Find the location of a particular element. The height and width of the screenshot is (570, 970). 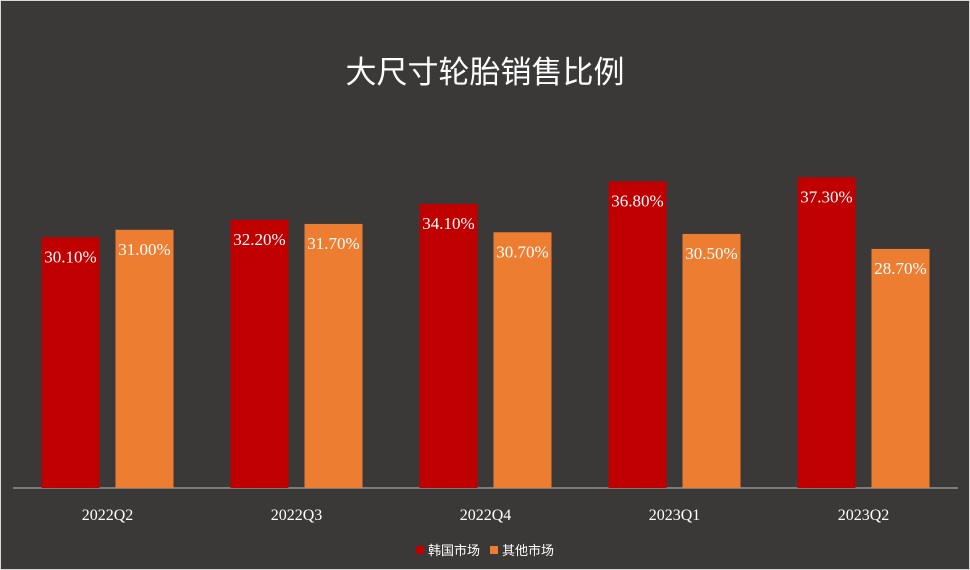

legend-swatch-korea is located at coordinates (419, 549).